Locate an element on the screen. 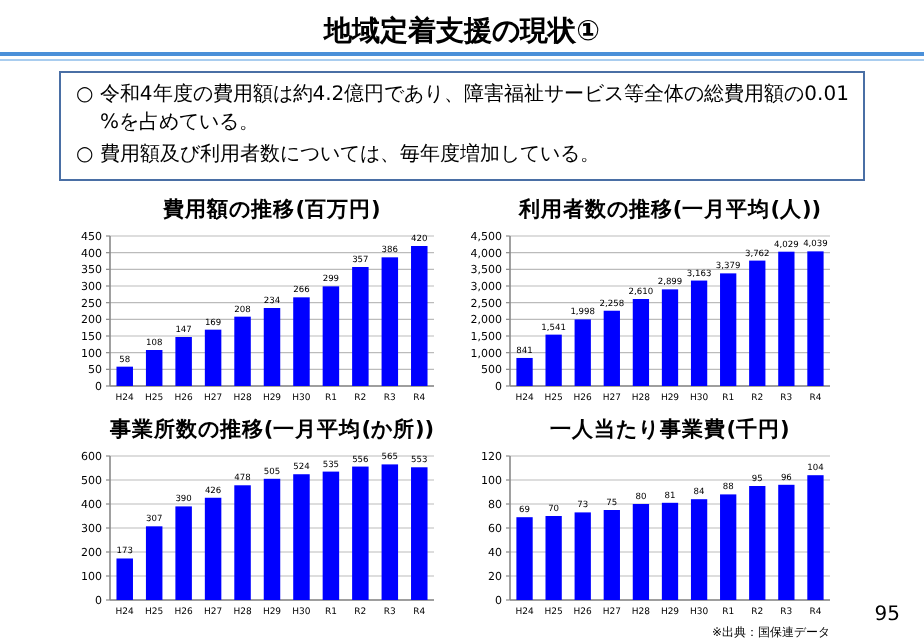 This screenshot has height=640, width=924. text: ○ 費用額及び利用者数については、毎年度増加している。 is located at coordinates (338, 154).